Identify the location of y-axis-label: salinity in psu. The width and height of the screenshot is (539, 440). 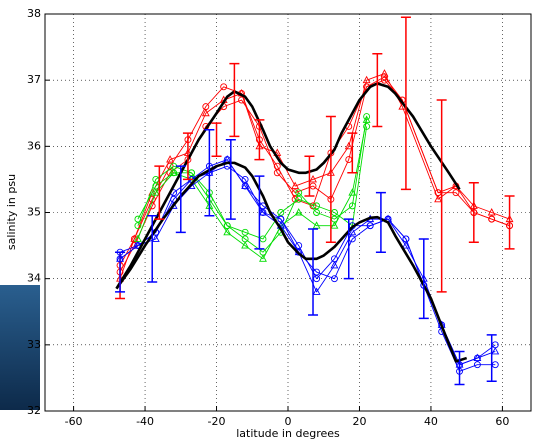
(11, 212).